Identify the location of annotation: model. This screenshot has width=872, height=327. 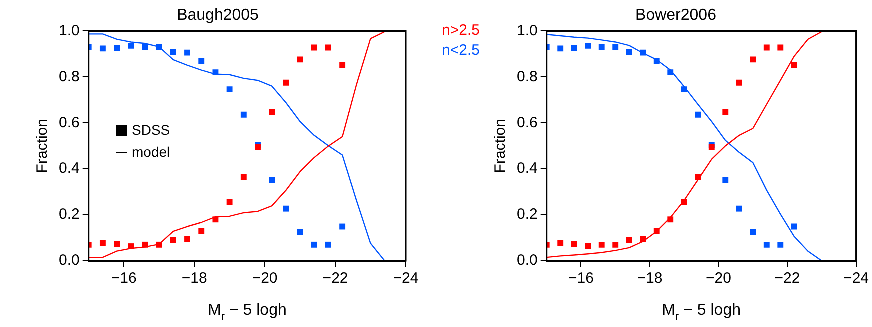
(151, 152).